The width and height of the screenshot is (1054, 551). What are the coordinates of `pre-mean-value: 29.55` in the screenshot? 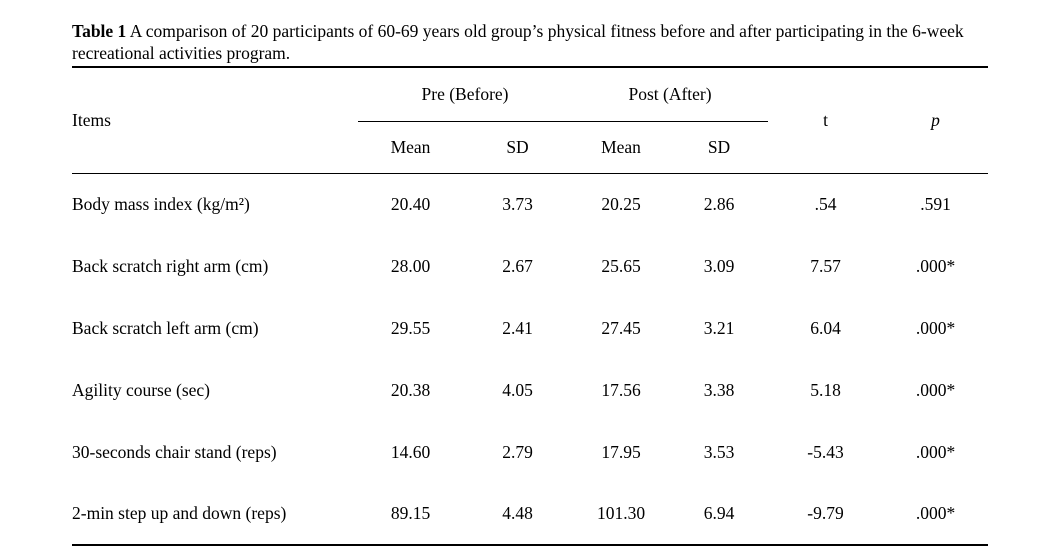 It's located at (410, 327).